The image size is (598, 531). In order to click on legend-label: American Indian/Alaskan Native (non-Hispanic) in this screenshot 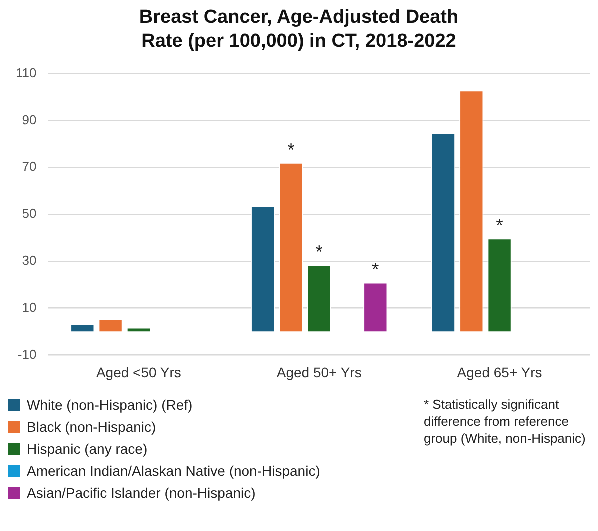, I will do `click(173, 471)`.